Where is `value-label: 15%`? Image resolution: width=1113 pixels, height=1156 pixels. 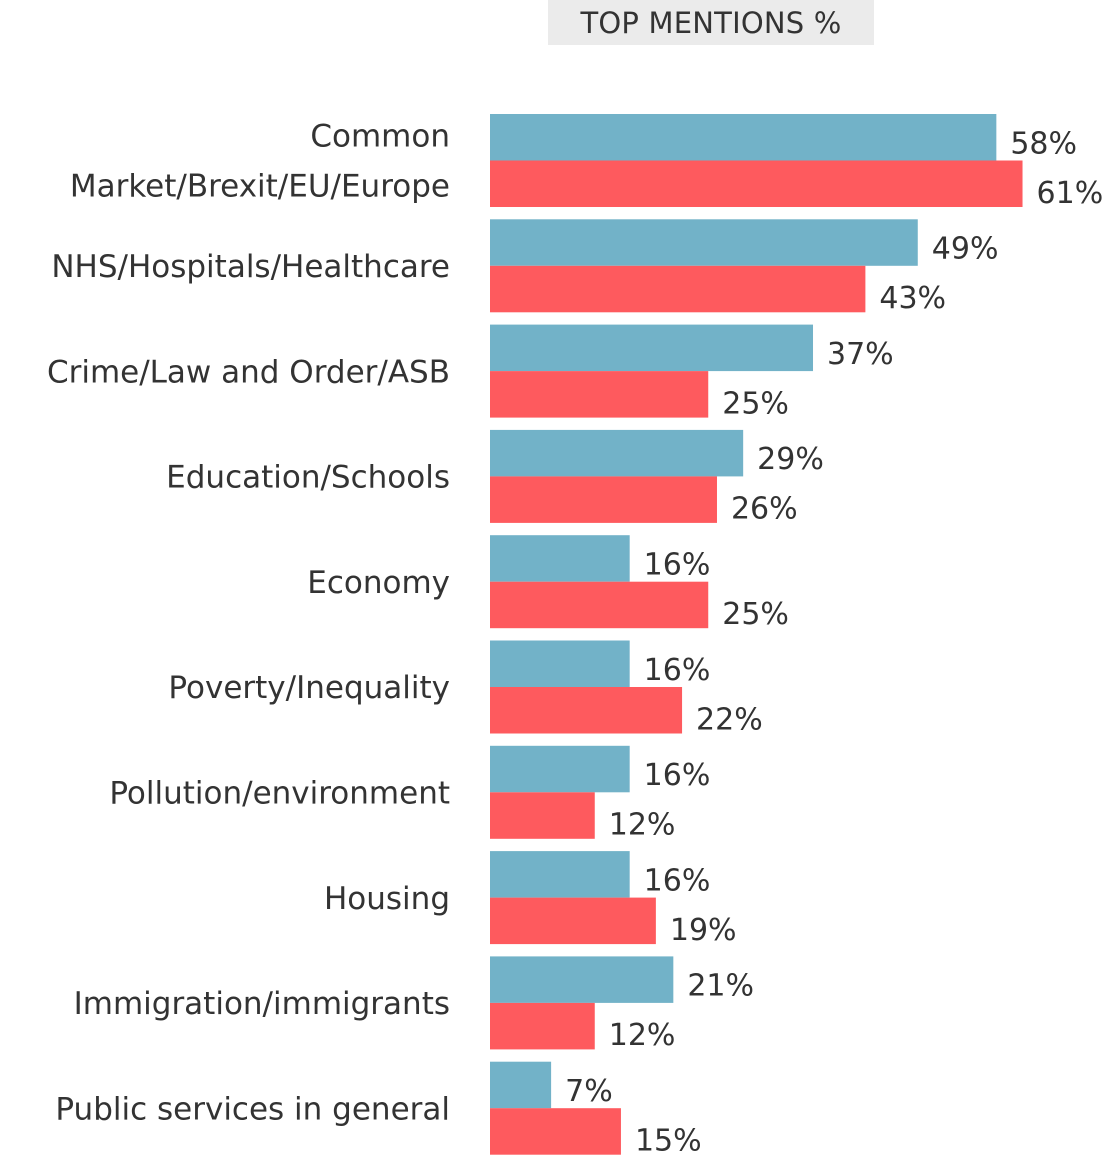 value-label: 15% is located at coordinates (668, 1139).